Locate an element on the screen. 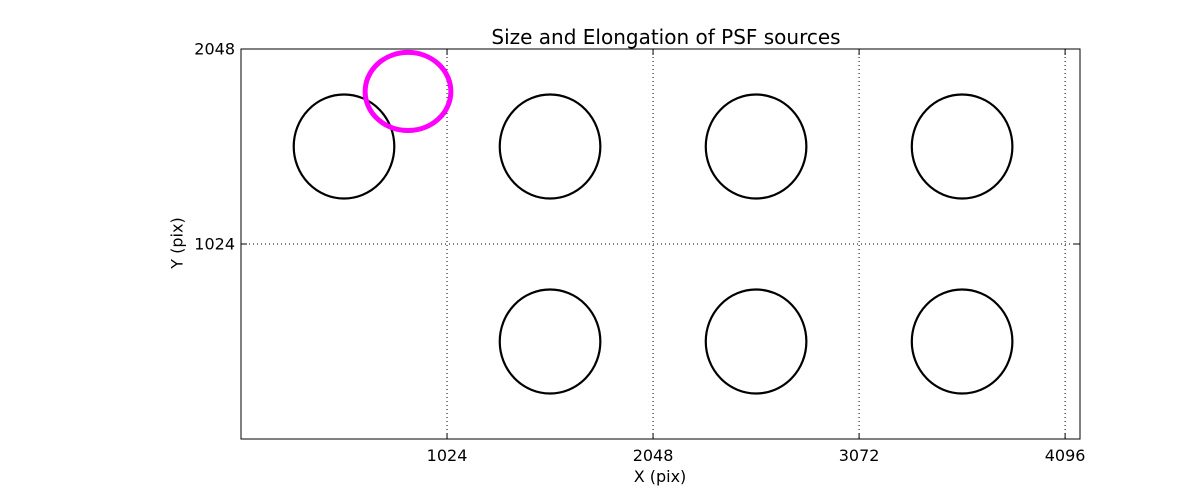 This screenshot has height=490, width=1200. y-tick-label-2048: 2048 is located at coordinates (214, 49).